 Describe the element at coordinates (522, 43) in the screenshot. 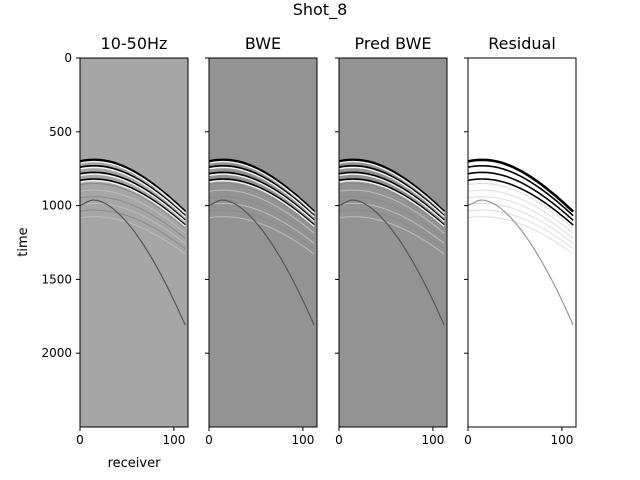

I see `panel-title-residual: Residual` at that location.